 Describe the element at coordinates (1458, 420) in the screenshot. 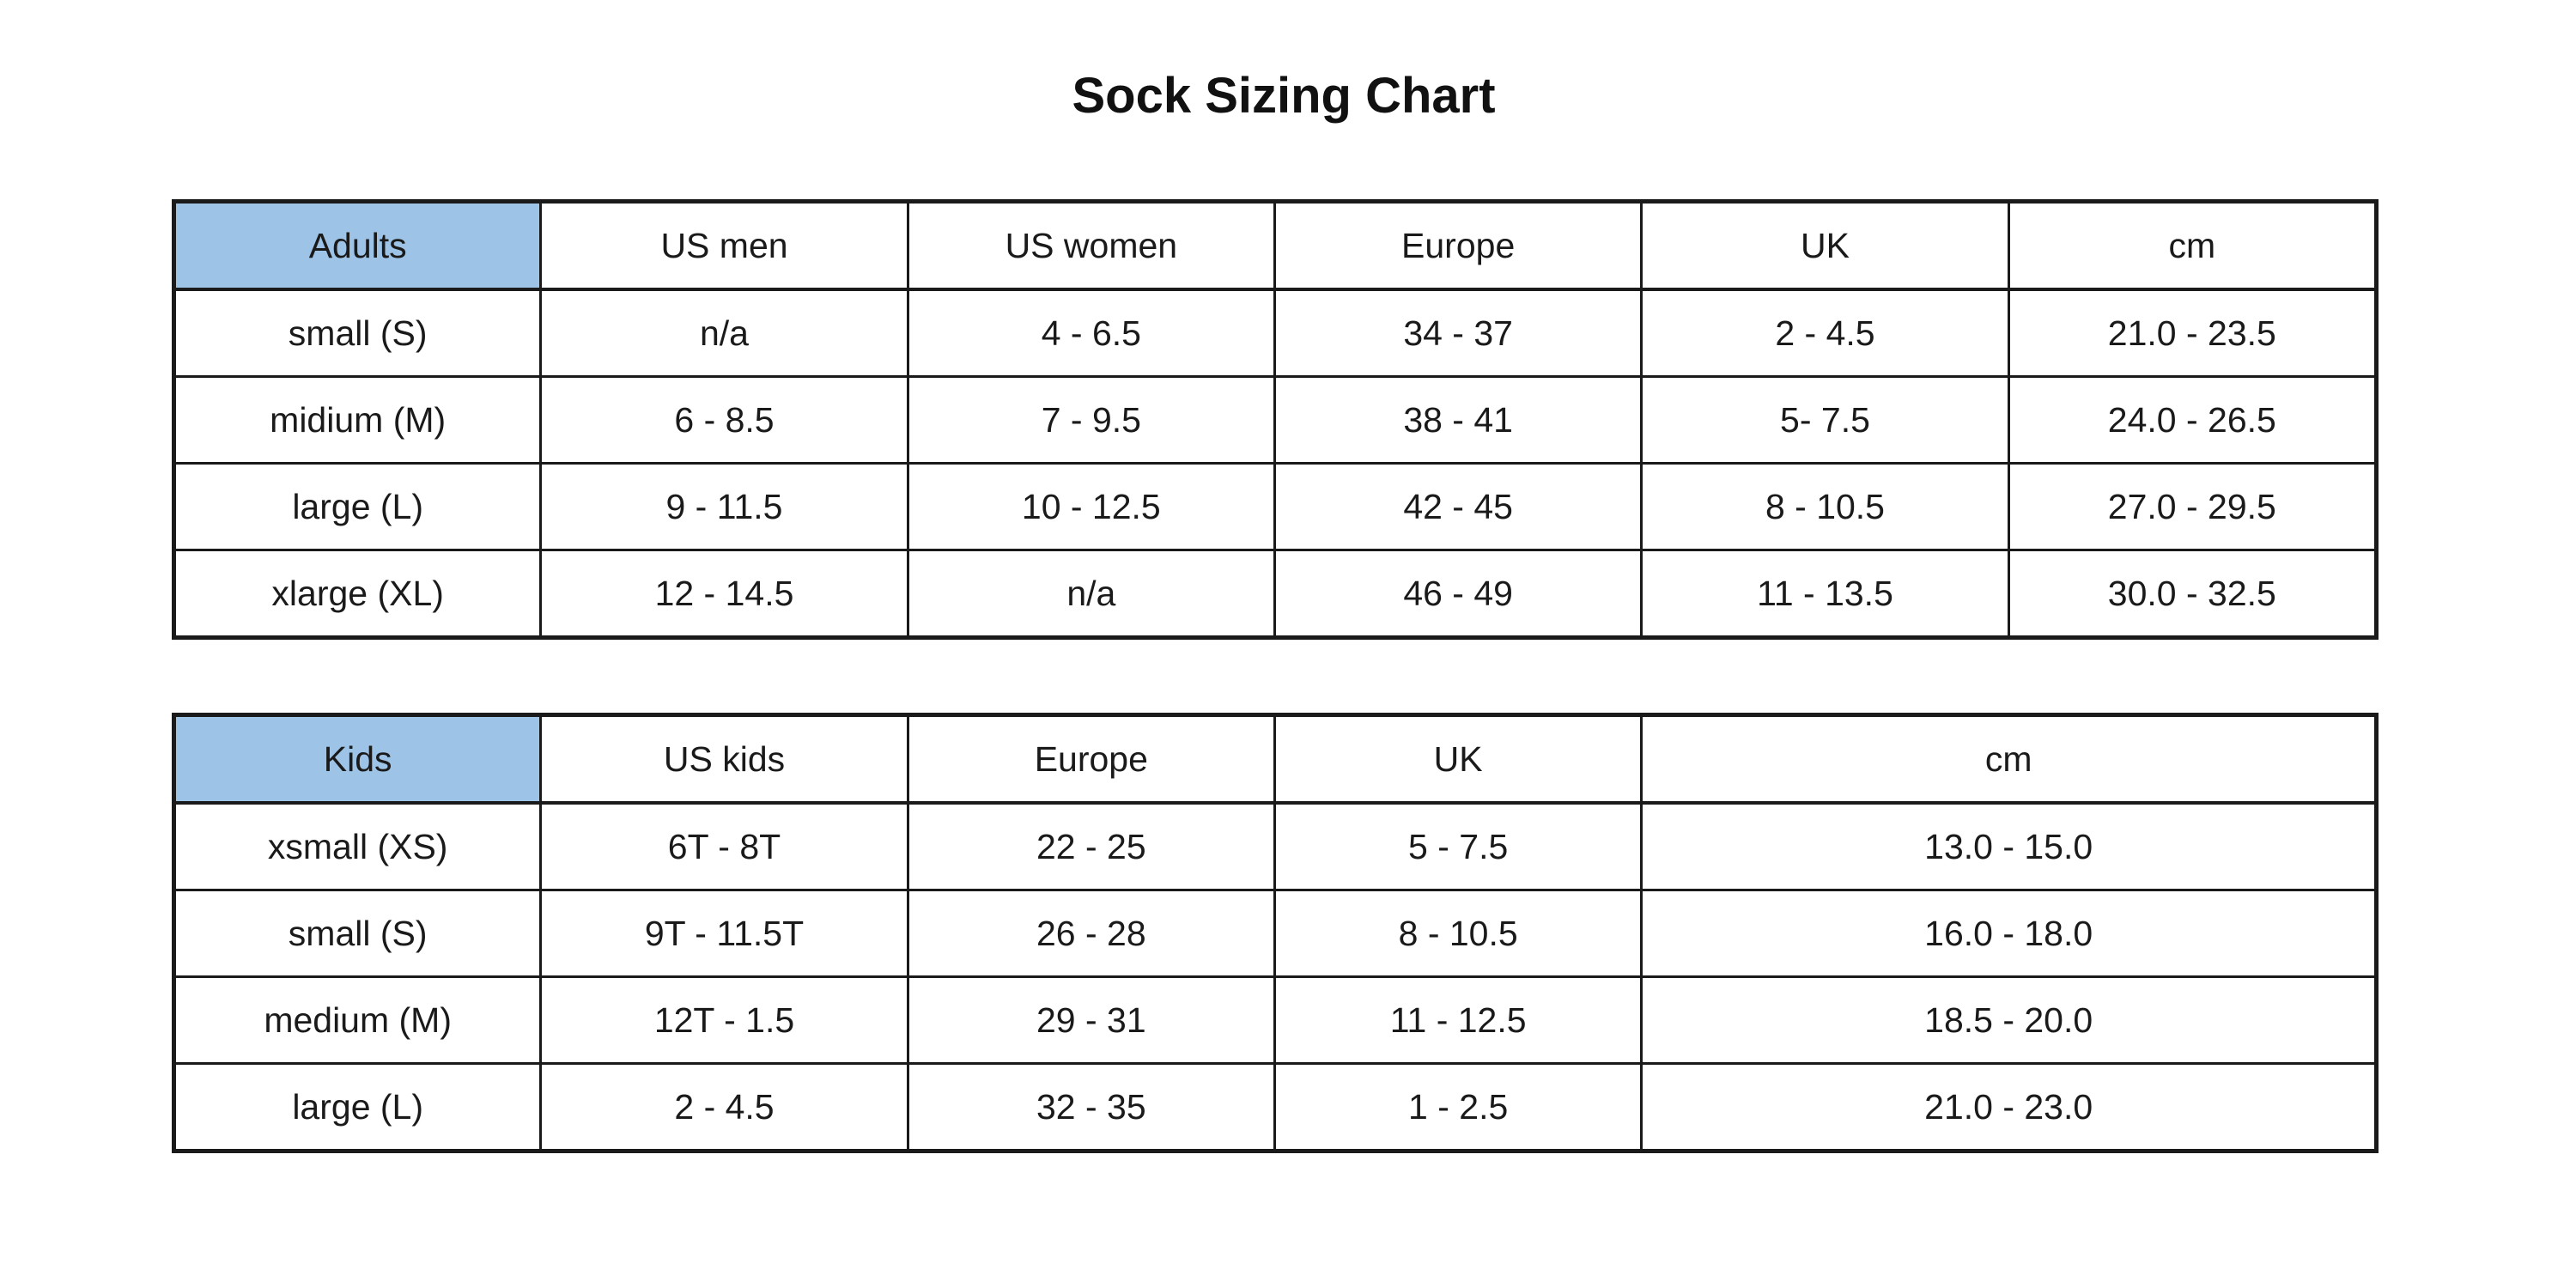

I see `table-cell: 38 - 41` at that location.